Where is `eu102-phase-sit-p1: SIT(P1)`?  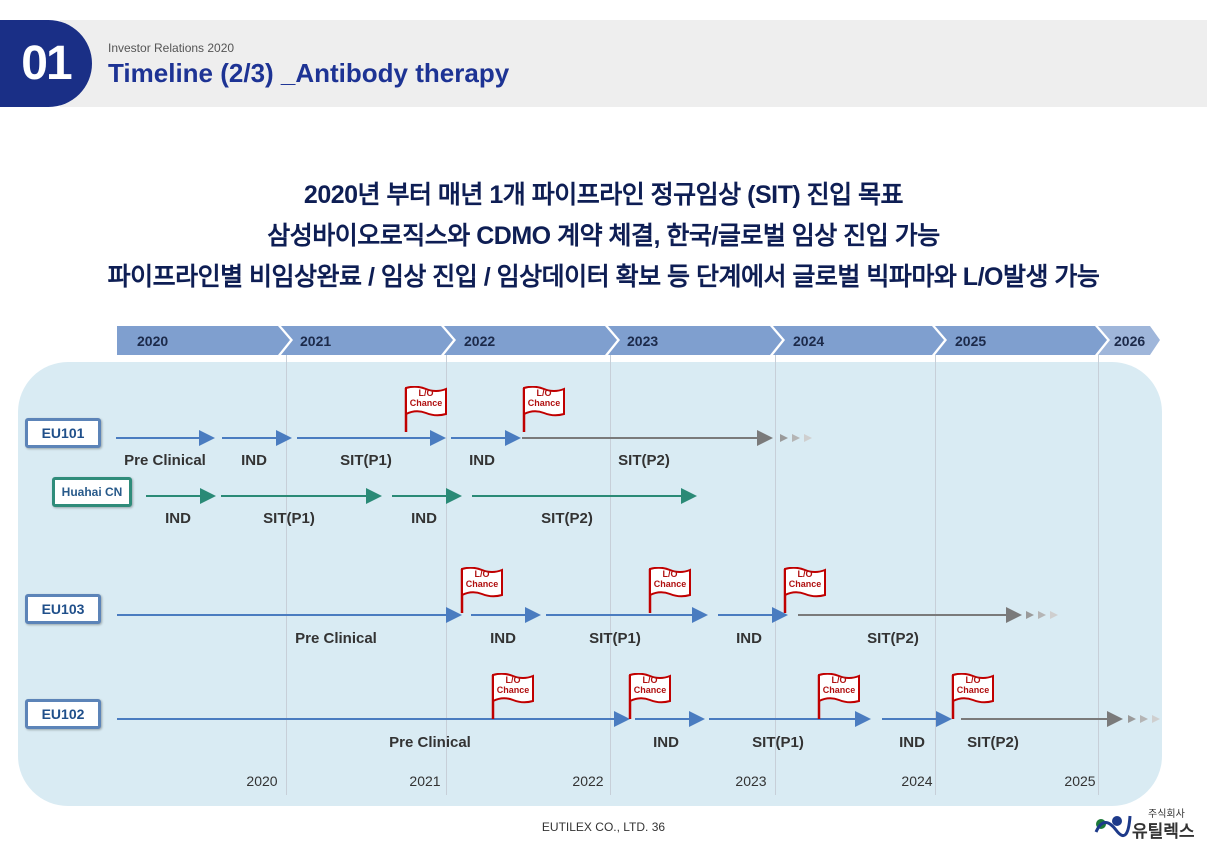
eu102-phase-sit-p1: SIT(P1) is located at coordinates (778, 742).